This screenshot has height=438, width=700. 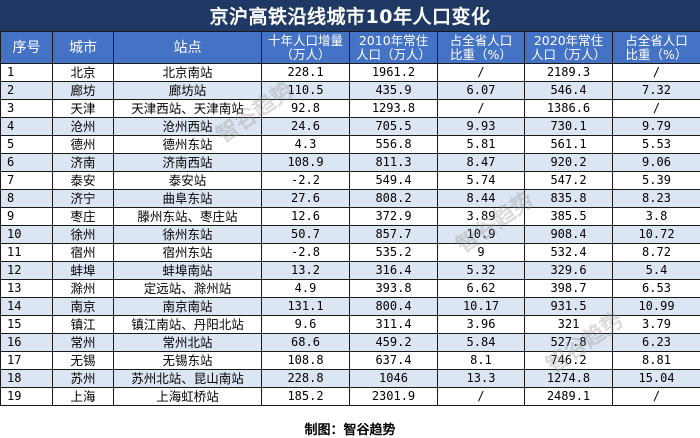 I want to click on cell-pop2020: 398.7, so click(x=568, y=288).